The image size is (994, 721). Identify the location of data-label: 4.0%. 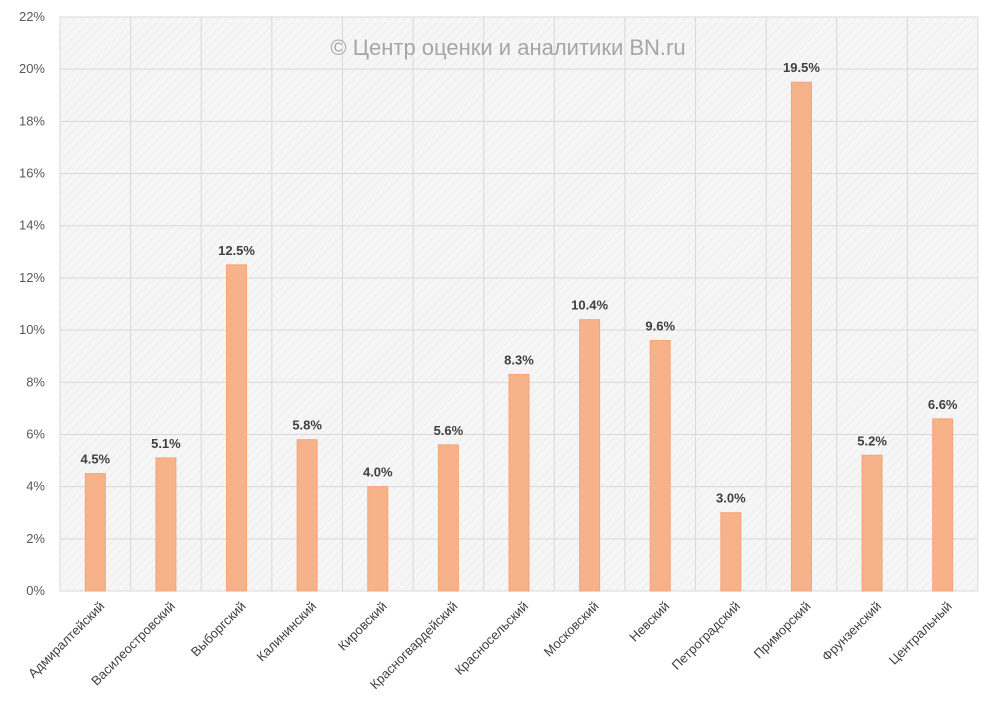
(378, 472).